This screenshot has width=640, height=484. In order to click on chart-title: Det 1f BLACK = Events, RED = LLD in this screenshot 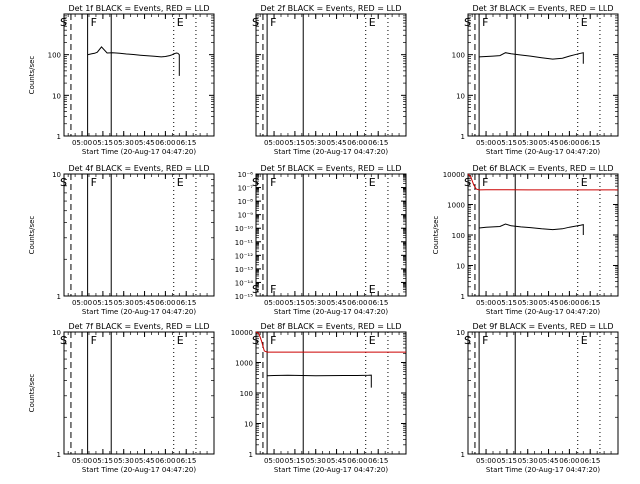, I will do `click(138, 8)`.